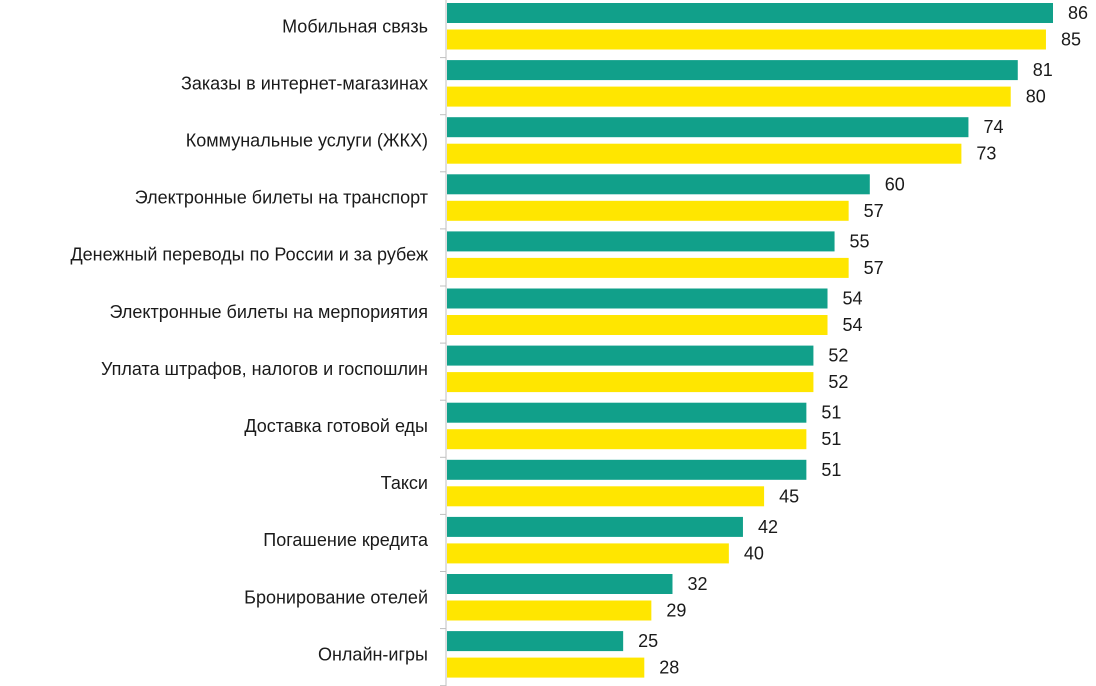 This screenshot has width=1096, height=686. What do you see at coordinates (986, 154) in the screenshot?
I see `value-label: 73` at bounding box center [986, 154].